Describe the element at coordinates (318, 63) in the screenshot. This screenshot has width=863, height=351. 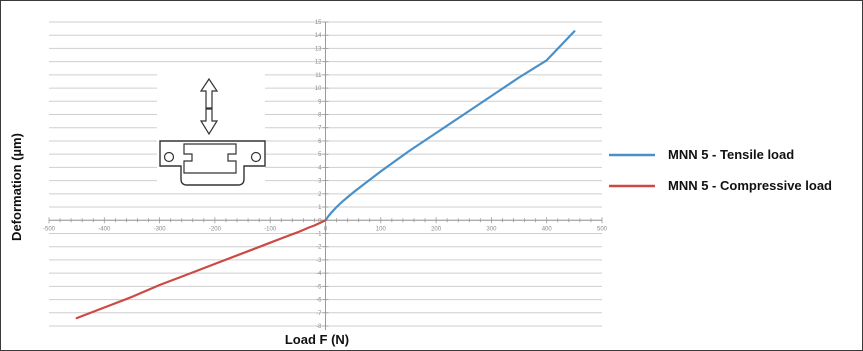
I see `y-tick-label: 12` at that location.